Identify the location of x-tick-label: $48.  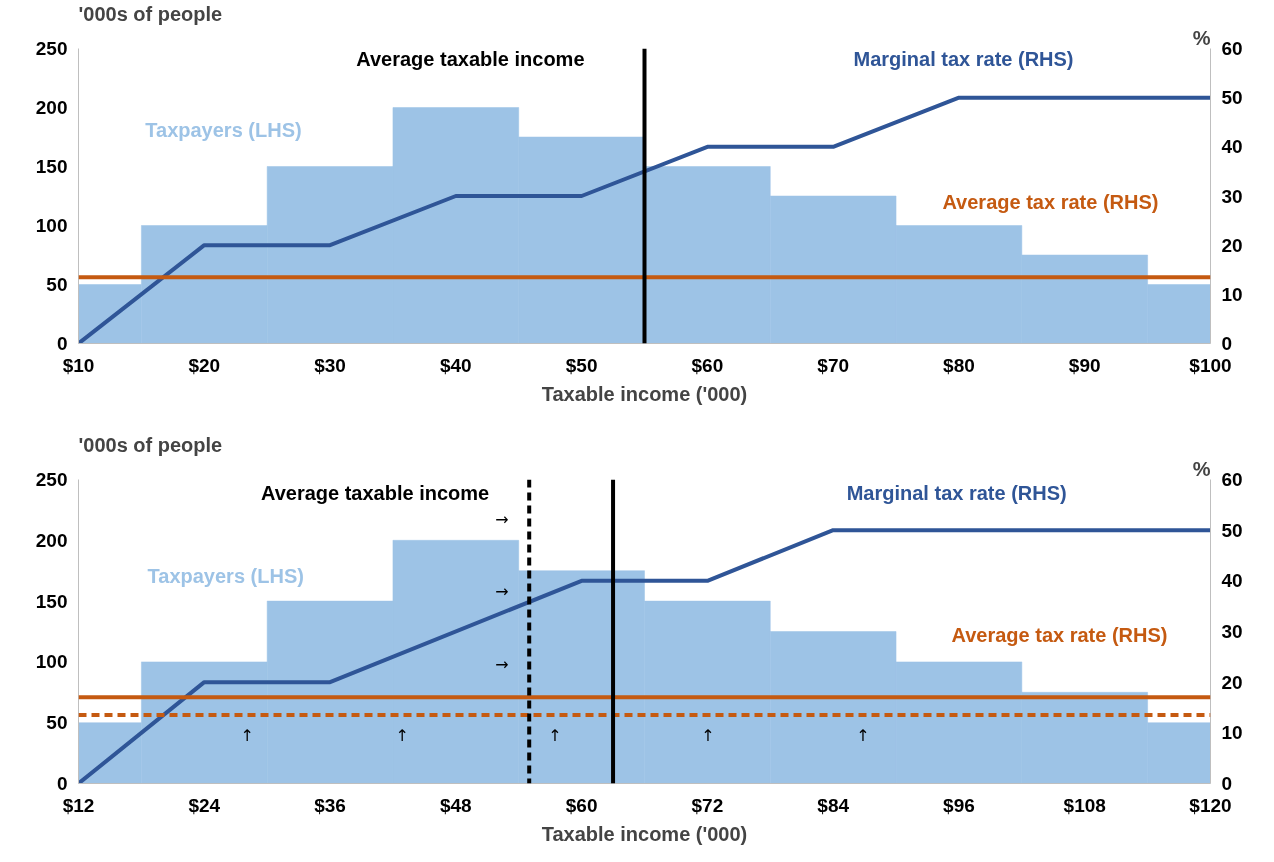
(455, 805).